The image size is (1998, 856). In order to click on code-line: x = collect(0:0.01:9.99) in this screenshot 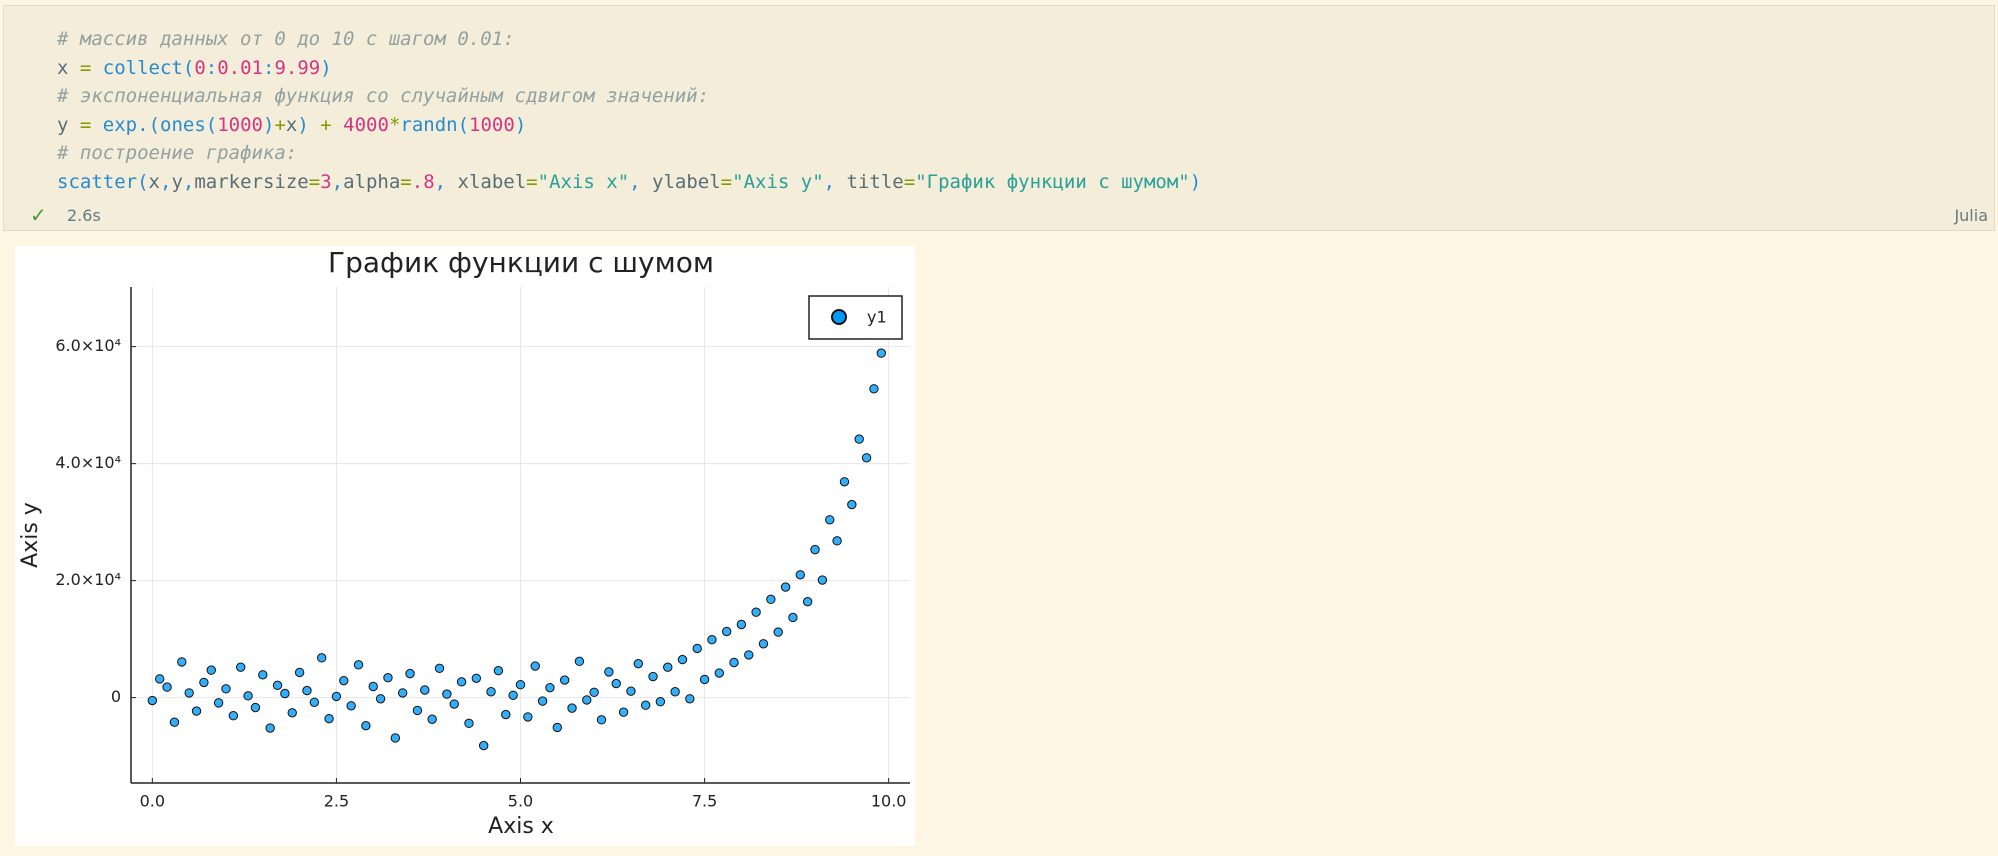, I will do `click(194, 68)`.